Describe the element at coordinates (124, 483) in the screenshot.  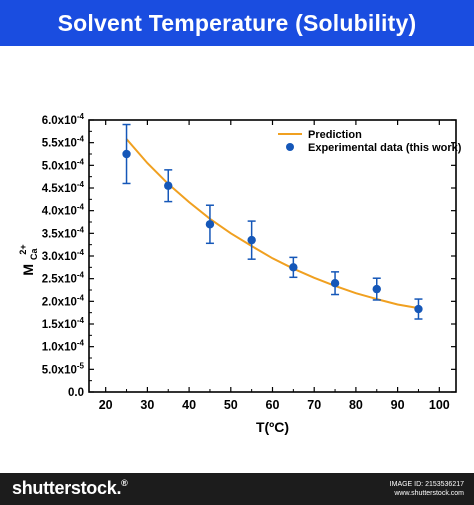
I see `trademark-symbol: ®` at that location.